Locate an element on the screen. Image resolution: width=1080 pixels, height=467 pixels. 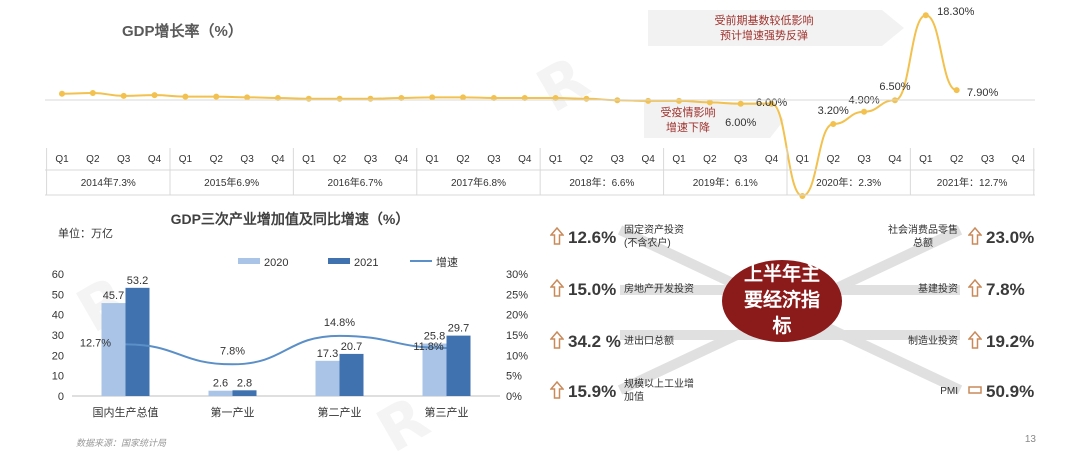
gdp-chart-title: GDP增长率（%） is located at coordinates (182, 31).